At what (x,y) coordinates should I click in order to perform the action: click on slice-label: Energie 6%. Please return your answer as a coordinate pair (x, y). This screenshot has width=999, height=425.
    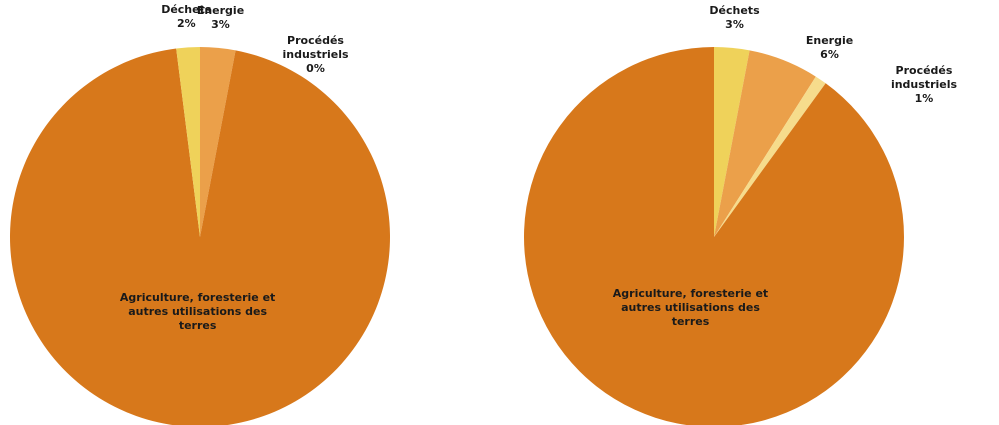
    Looking at the image, I should click on (830, 48).